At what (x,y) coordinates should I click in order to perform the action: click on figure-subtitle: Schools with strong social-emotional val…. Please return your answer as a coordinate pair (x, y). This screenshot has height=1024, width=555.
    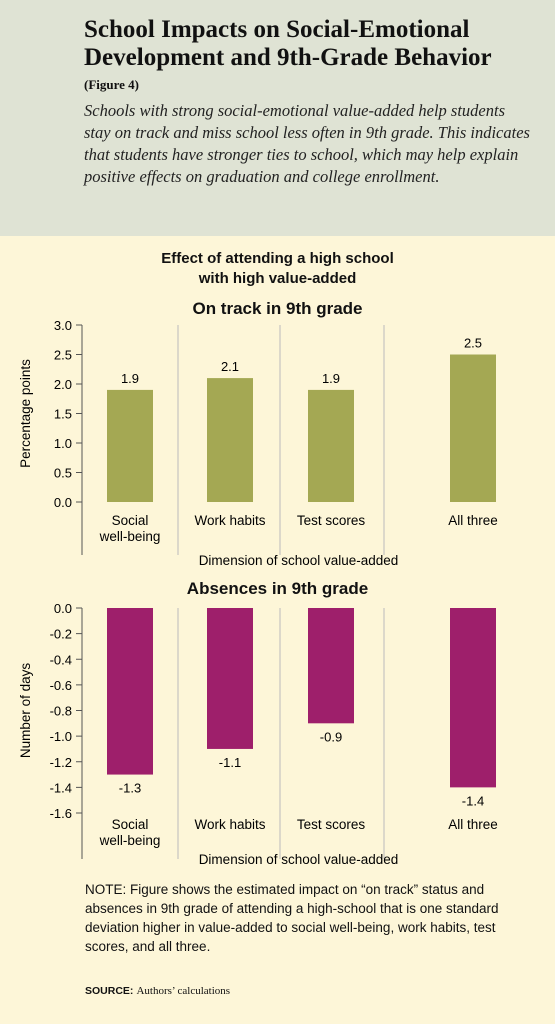
    Looking at the image, I should click on (307, 143).